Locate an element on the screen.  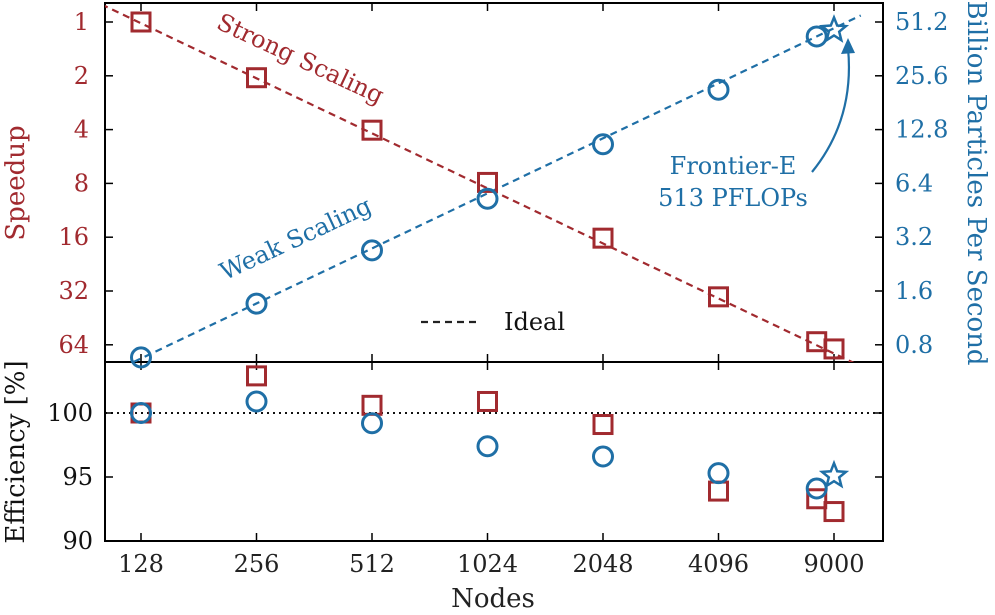
weak-scaling-label: Weak Scaling is located at coordinates (295, 238).